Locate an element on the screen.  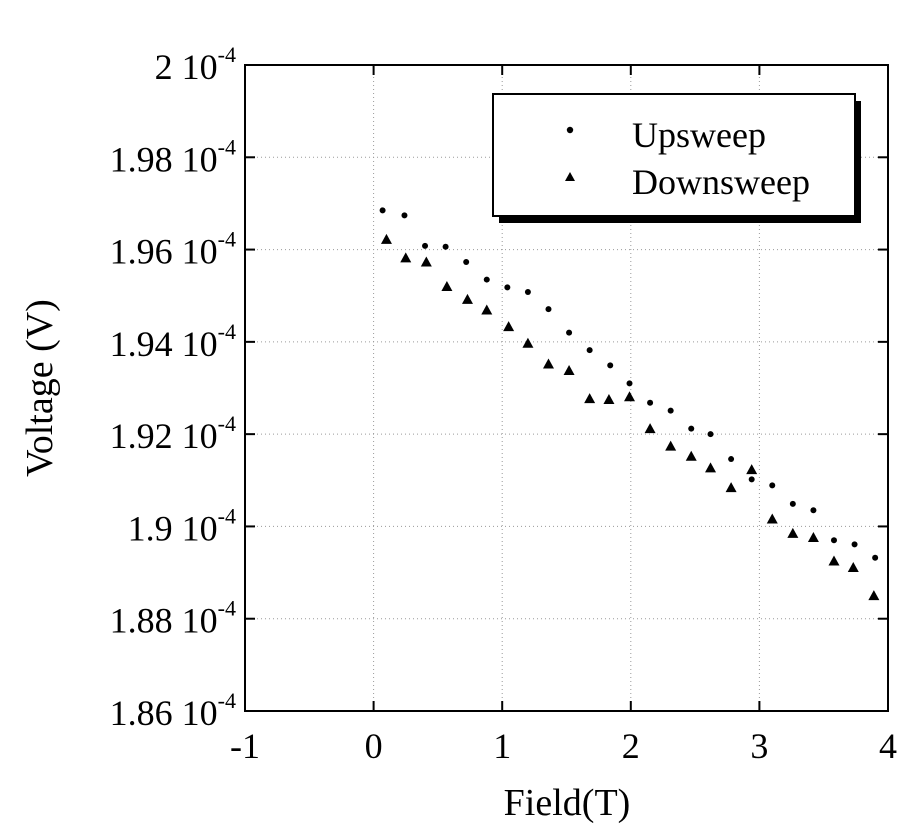
y-tick-mantissa: 1.94 10 is located at coordinates (164, 344).